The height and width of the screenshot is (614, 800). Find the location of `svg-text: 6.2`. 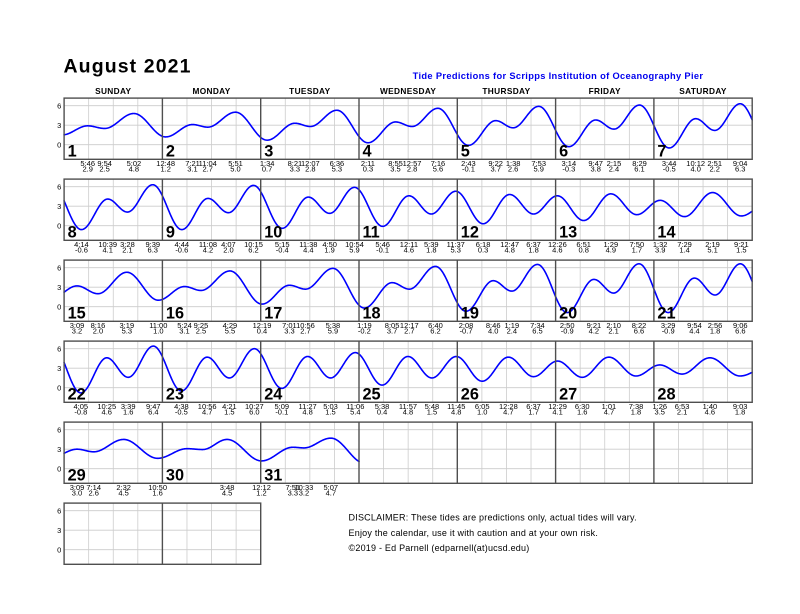

svg-text: 6.2 is located at coordinates (253, 250).